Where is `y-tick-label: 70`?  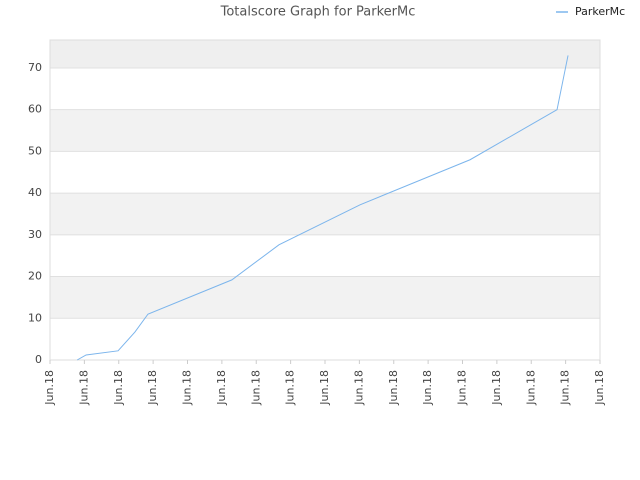
y-tick-label: 70 is located at coordinates (35, 67).